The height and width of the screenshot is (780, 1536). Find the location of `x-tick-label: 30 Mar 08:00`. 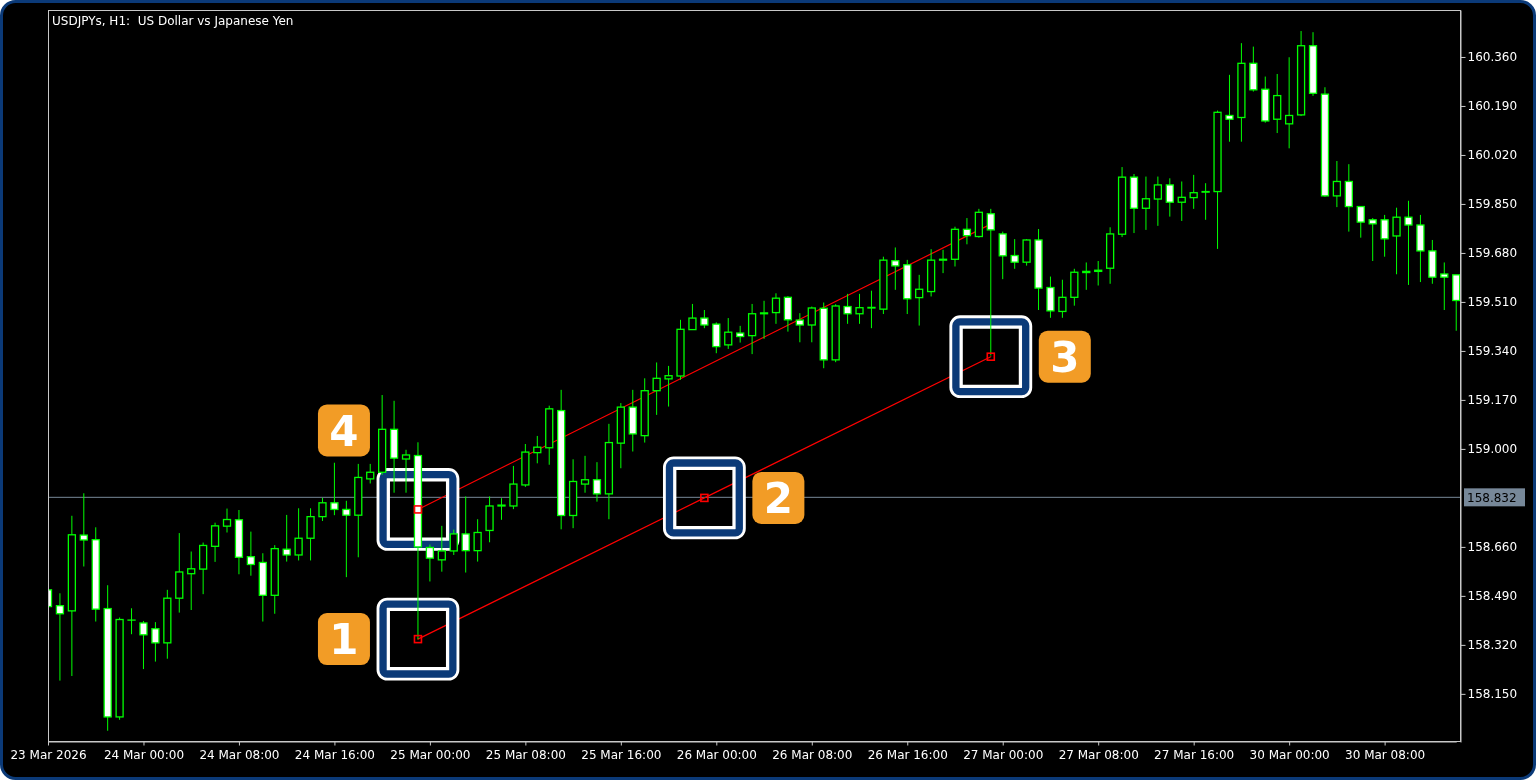

x-tick-label: 30 Mar 08:00 is located at coordinates (1385, 755).